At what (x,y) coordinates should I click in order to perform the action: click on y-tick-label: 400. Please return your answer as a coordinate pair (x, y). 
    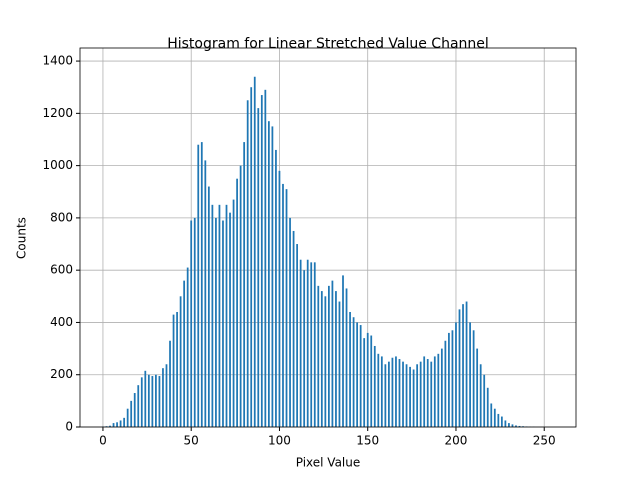
    Looking at the image, I should click on (61, 322).